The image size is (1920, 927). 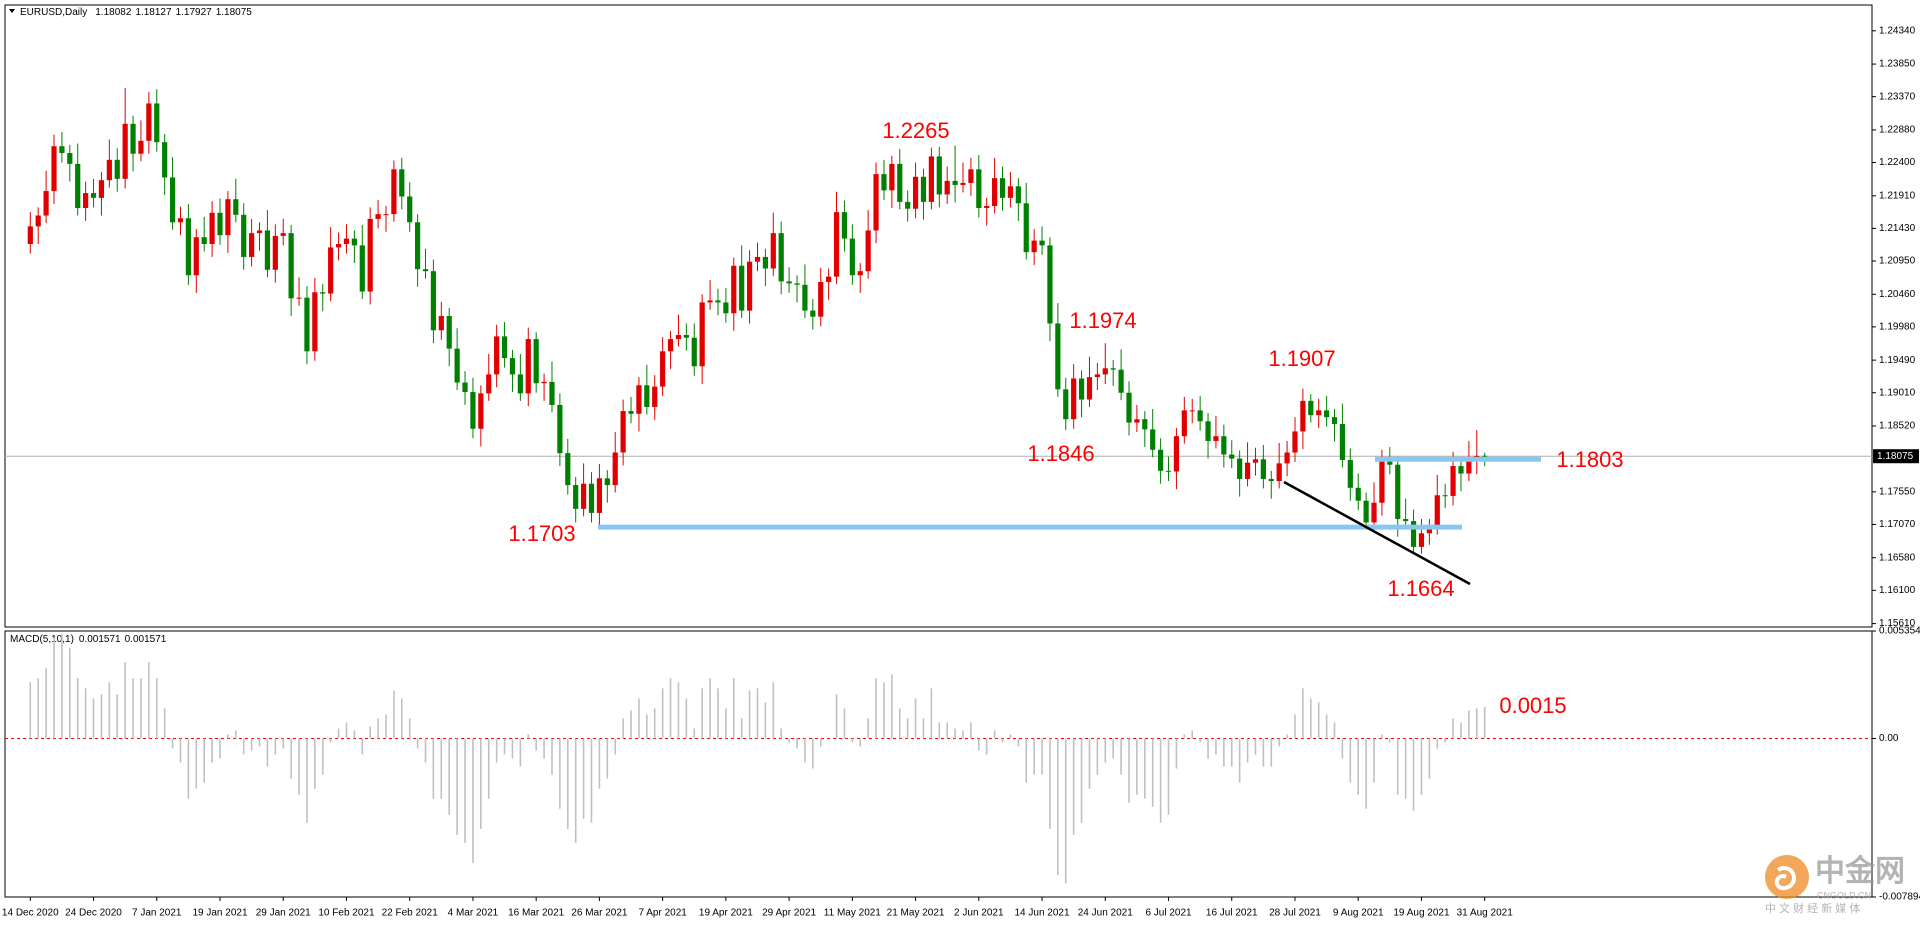 I want to click on x-tick-label: 22 Feb 2021, so click(x=410, y=913).